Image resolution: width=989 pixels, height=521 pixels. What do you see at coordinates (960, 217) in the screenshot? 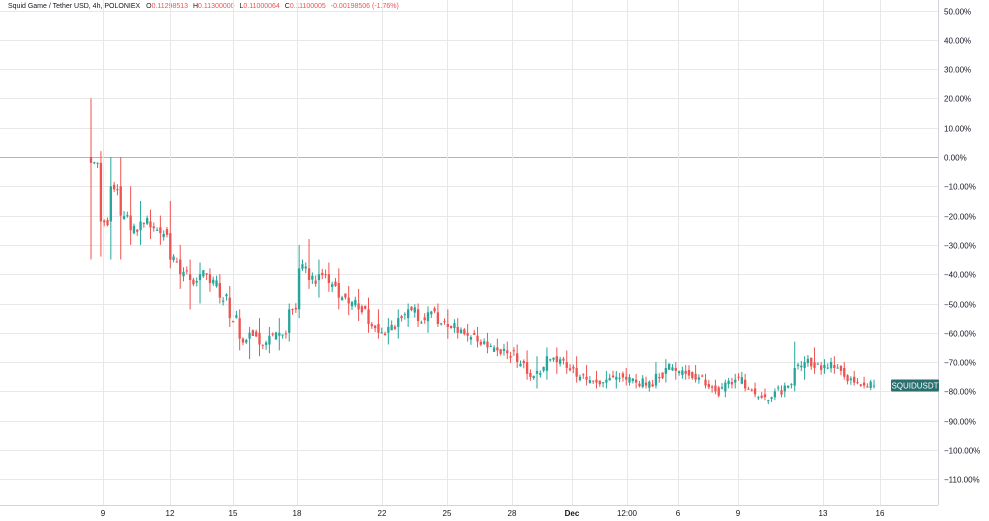
I see `y-tick-label: −20.00%` at bounding box center [960, 217].